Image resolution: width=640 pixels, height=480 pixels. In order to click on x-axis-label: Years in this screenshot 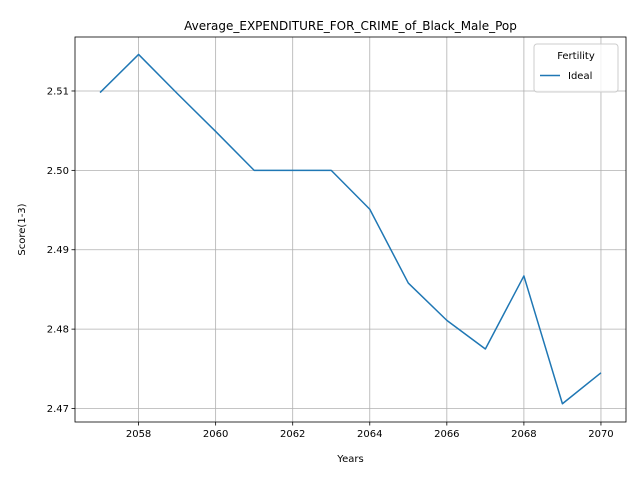, I will do `click(349, 459)`.